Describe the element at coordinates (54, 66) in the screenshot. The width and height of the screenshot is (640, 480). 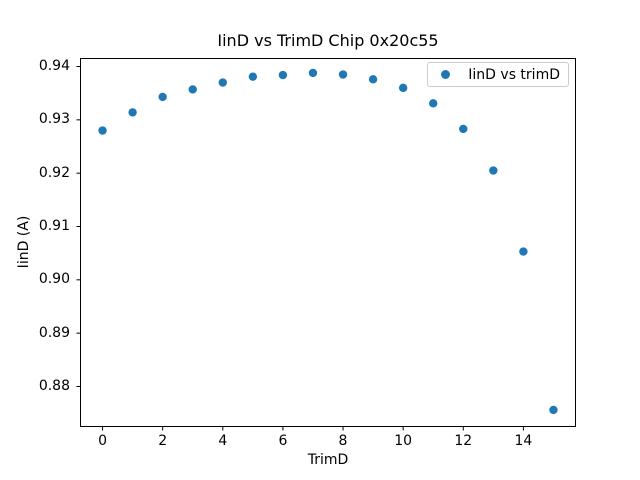
I see `y-tick-label: 0.94` at that location.